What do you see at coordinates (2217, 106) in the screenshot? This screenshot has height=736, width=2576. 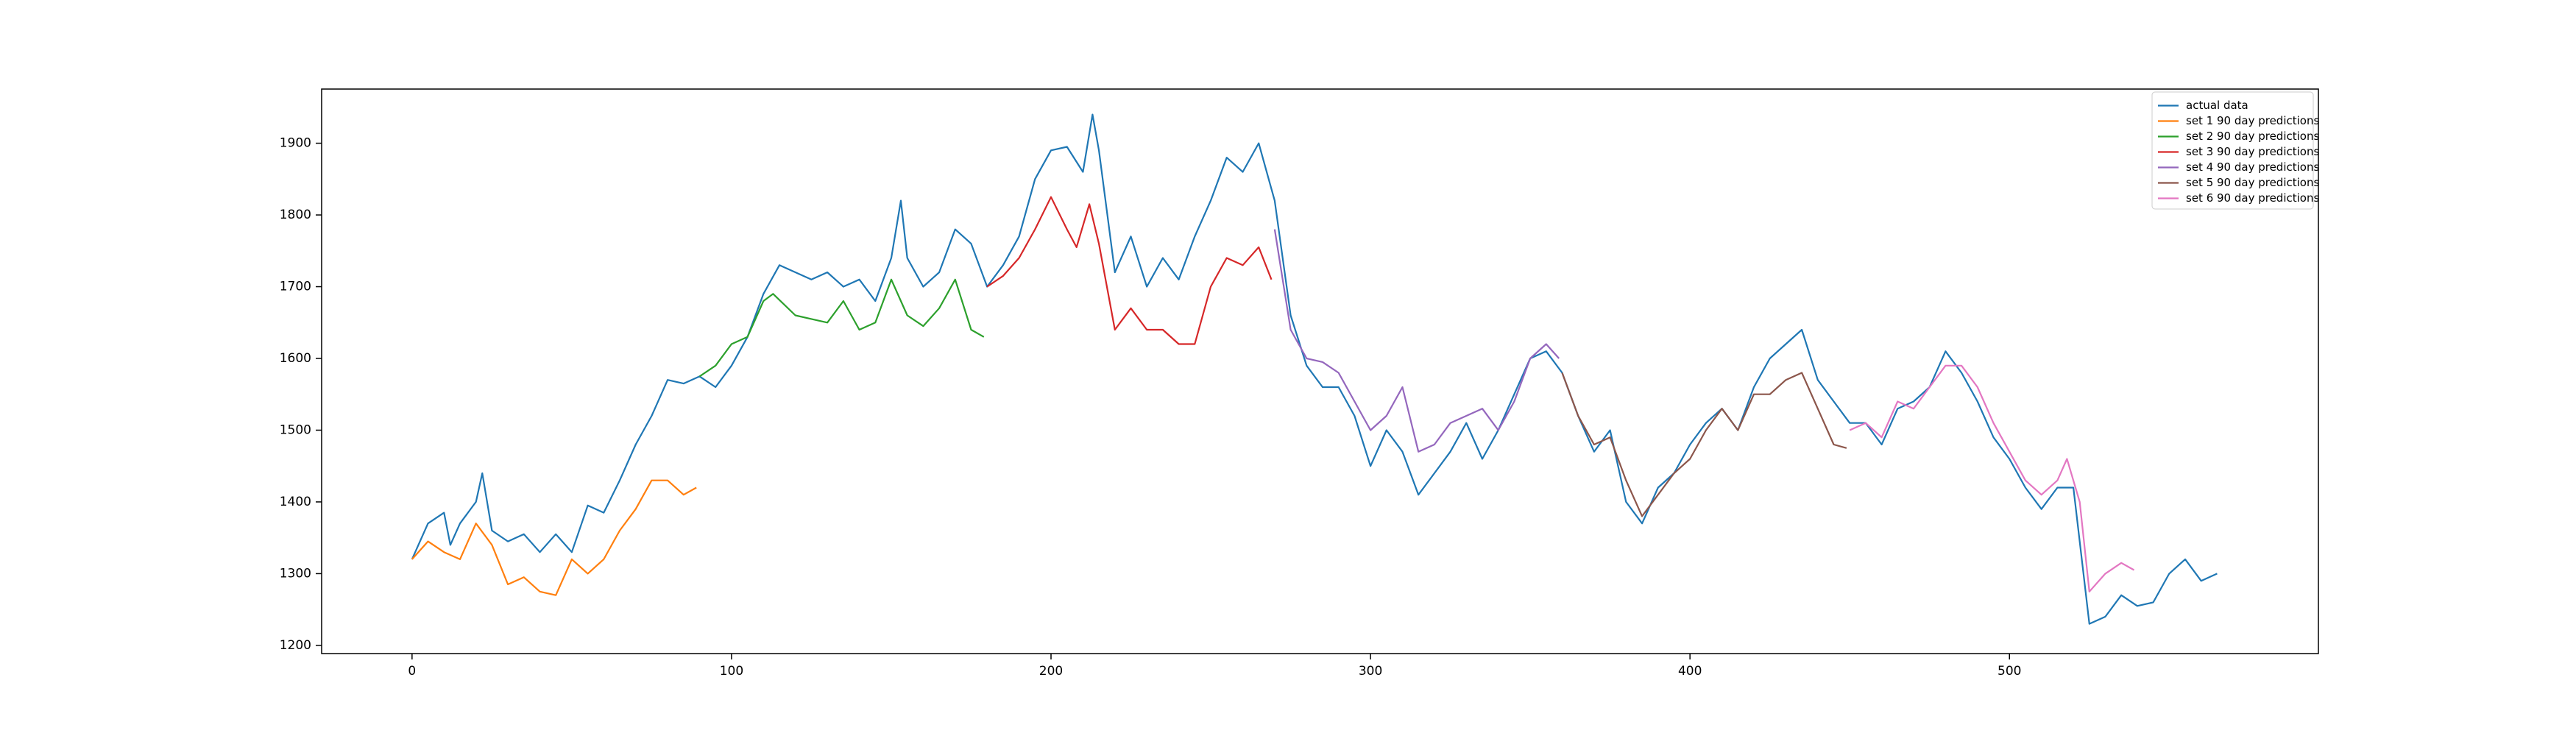 I see `legend-label: actual data` at bounding box center [2217, 106].